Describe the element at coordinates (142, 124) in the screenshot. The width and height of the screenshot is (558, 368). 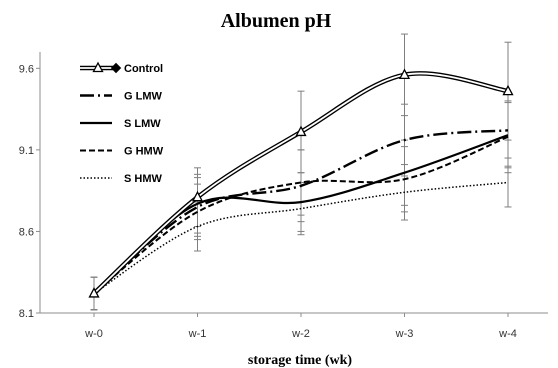
I see `legend-label: S LMW` at that location.